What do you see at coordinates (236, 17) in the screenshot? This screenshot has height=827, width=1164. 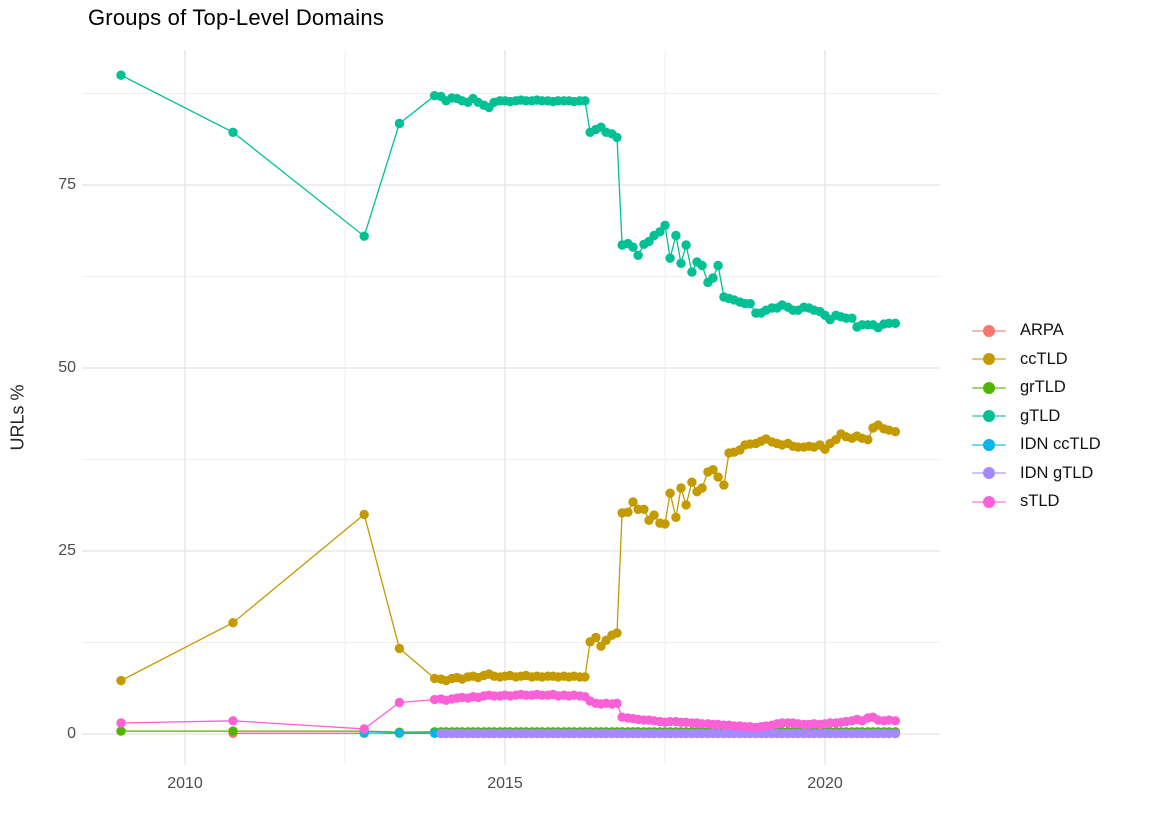 I see `chart-title: Groups of Top-Level Domains` at bounding box center [236, 17].